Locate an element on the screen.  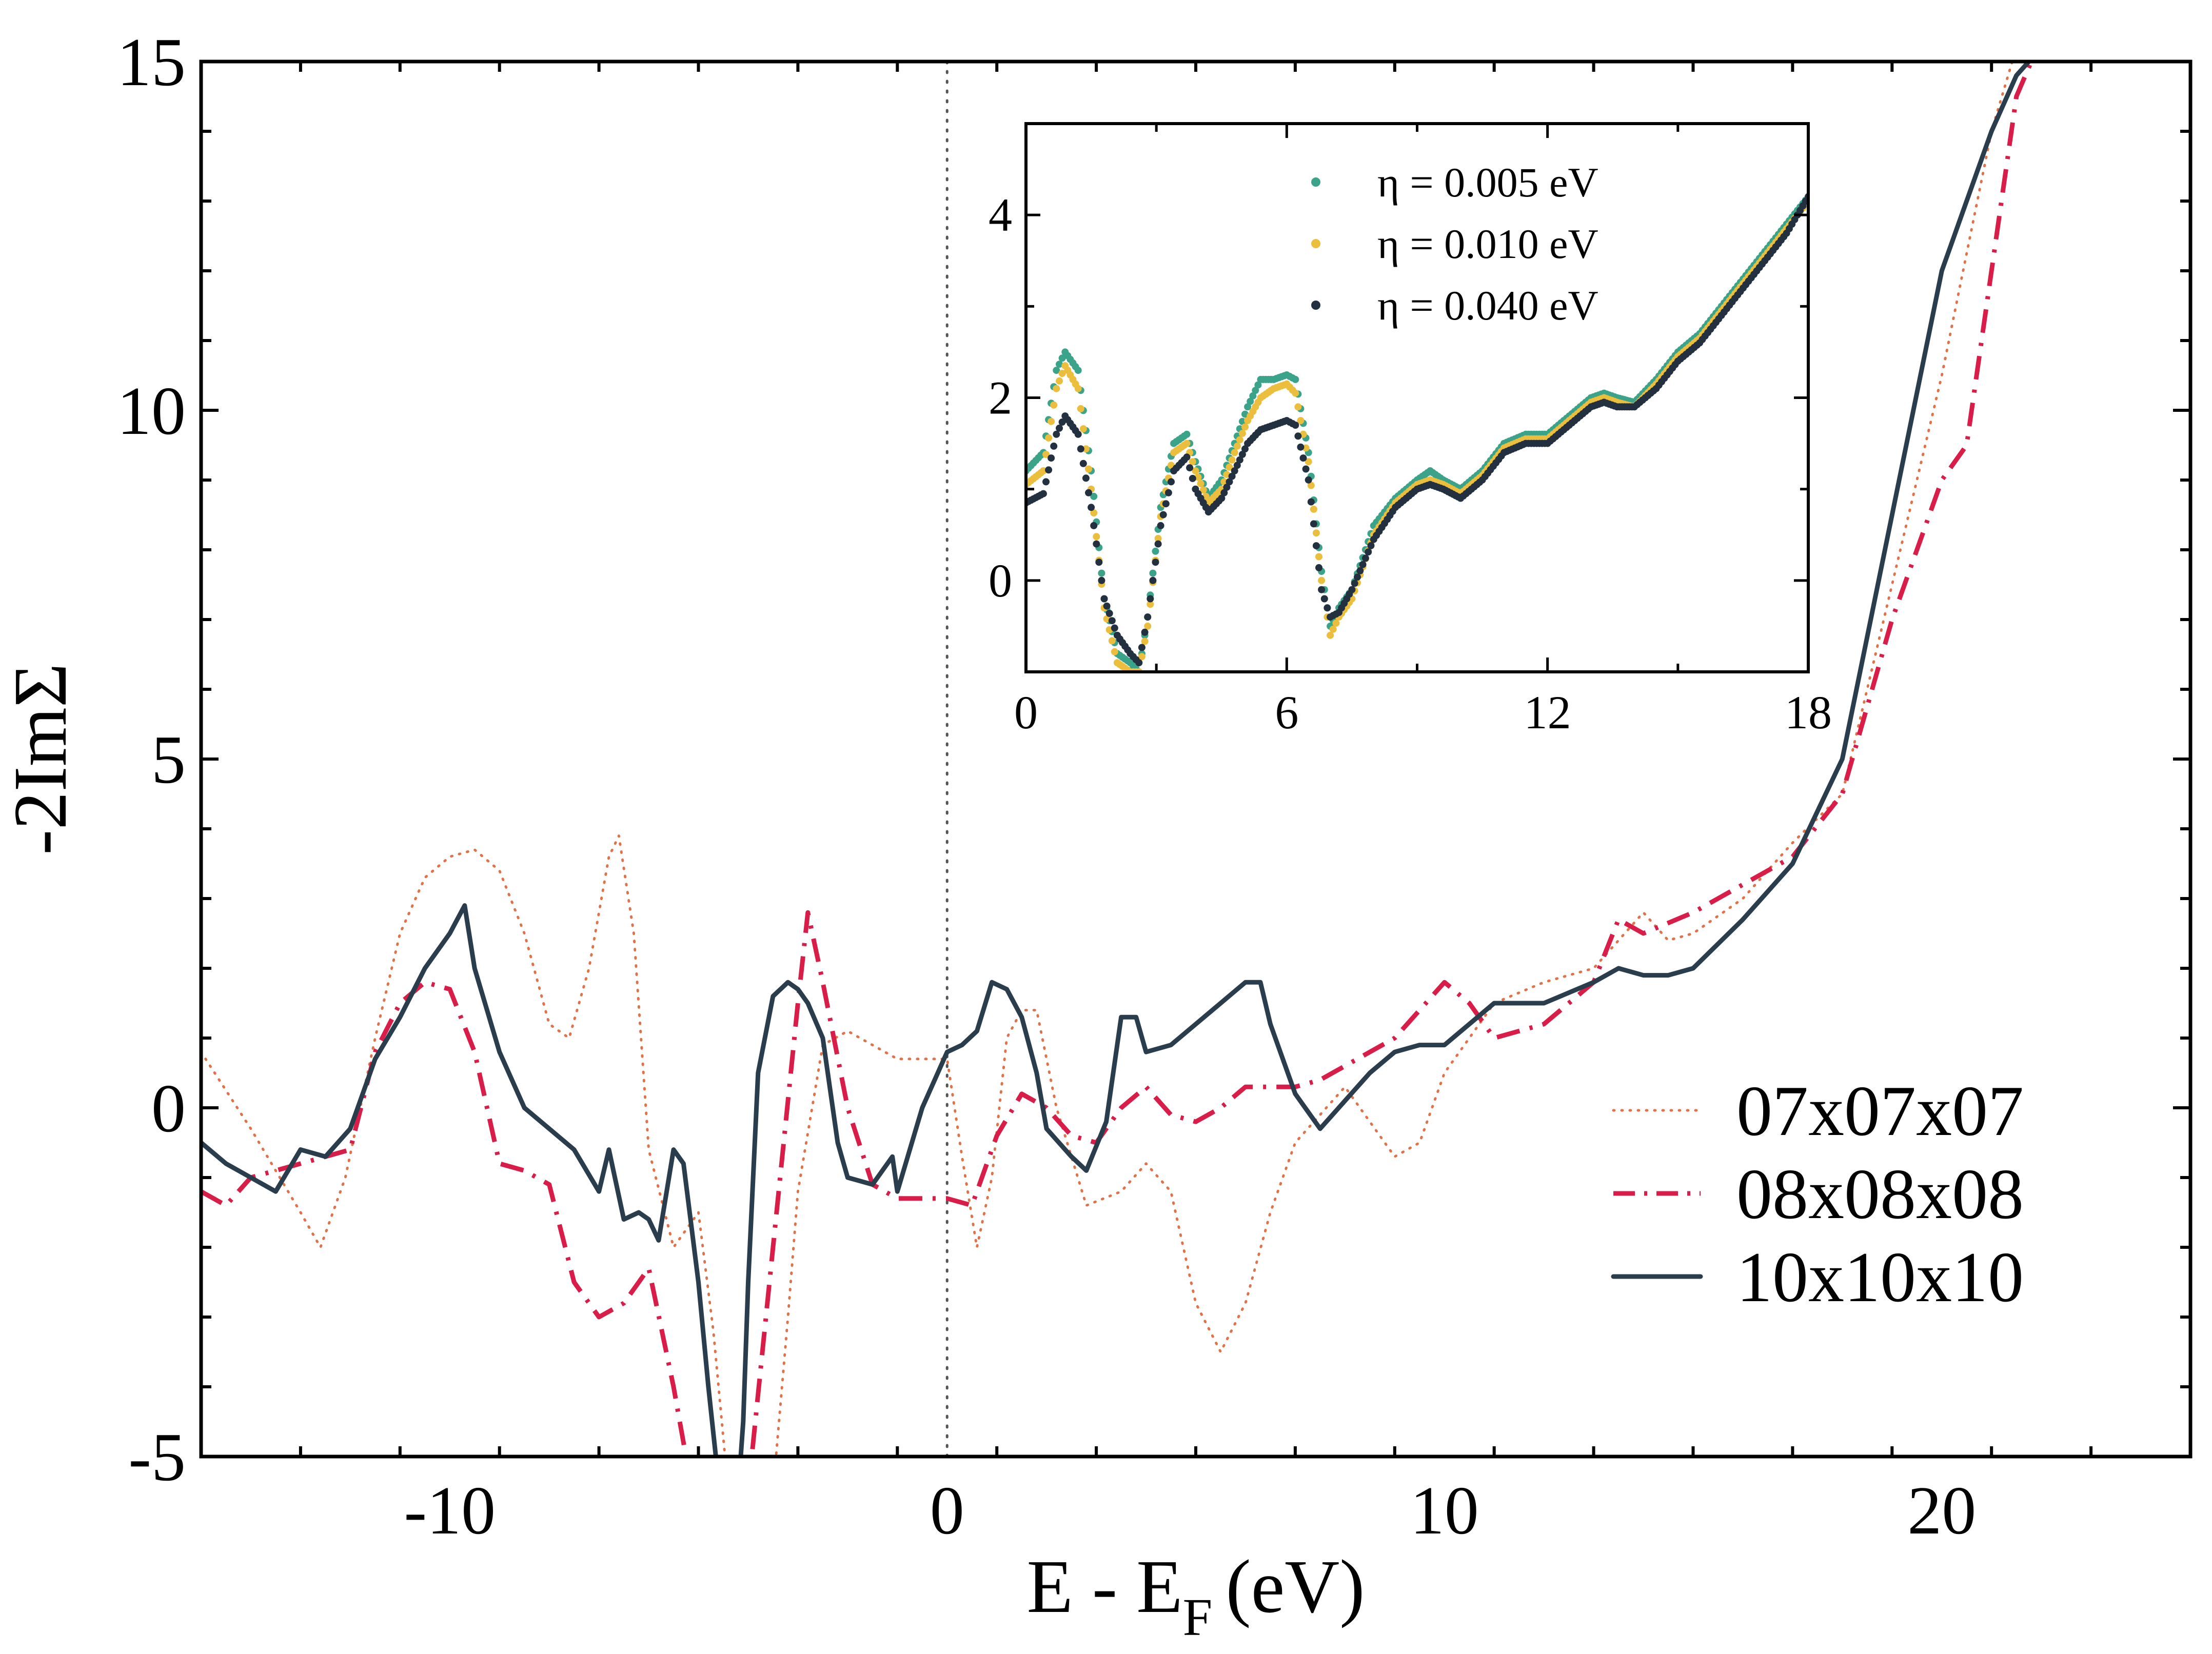
inset-legend-marker is located at coordinates (1315, 305).